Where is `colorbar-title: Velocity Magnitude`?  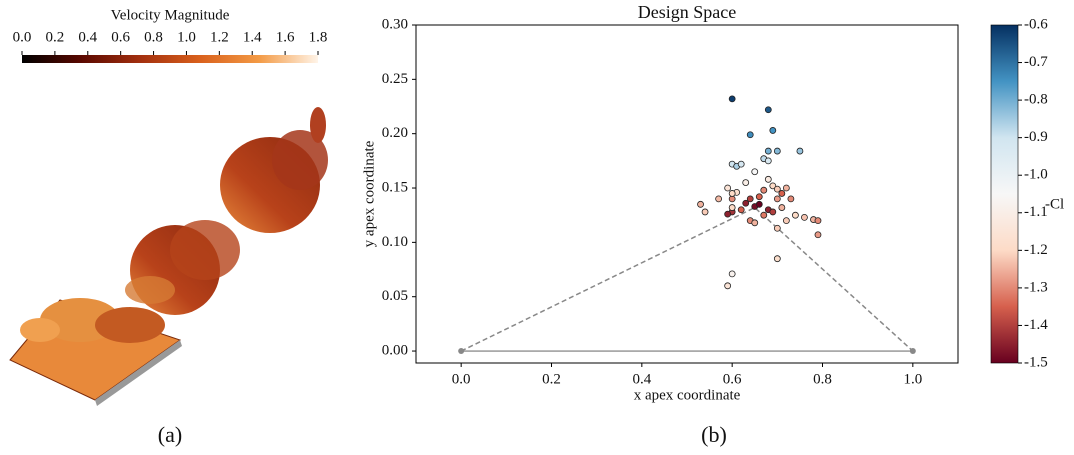 colorbar-title: Velocity Magnitude is located at coordinates (170, 15).